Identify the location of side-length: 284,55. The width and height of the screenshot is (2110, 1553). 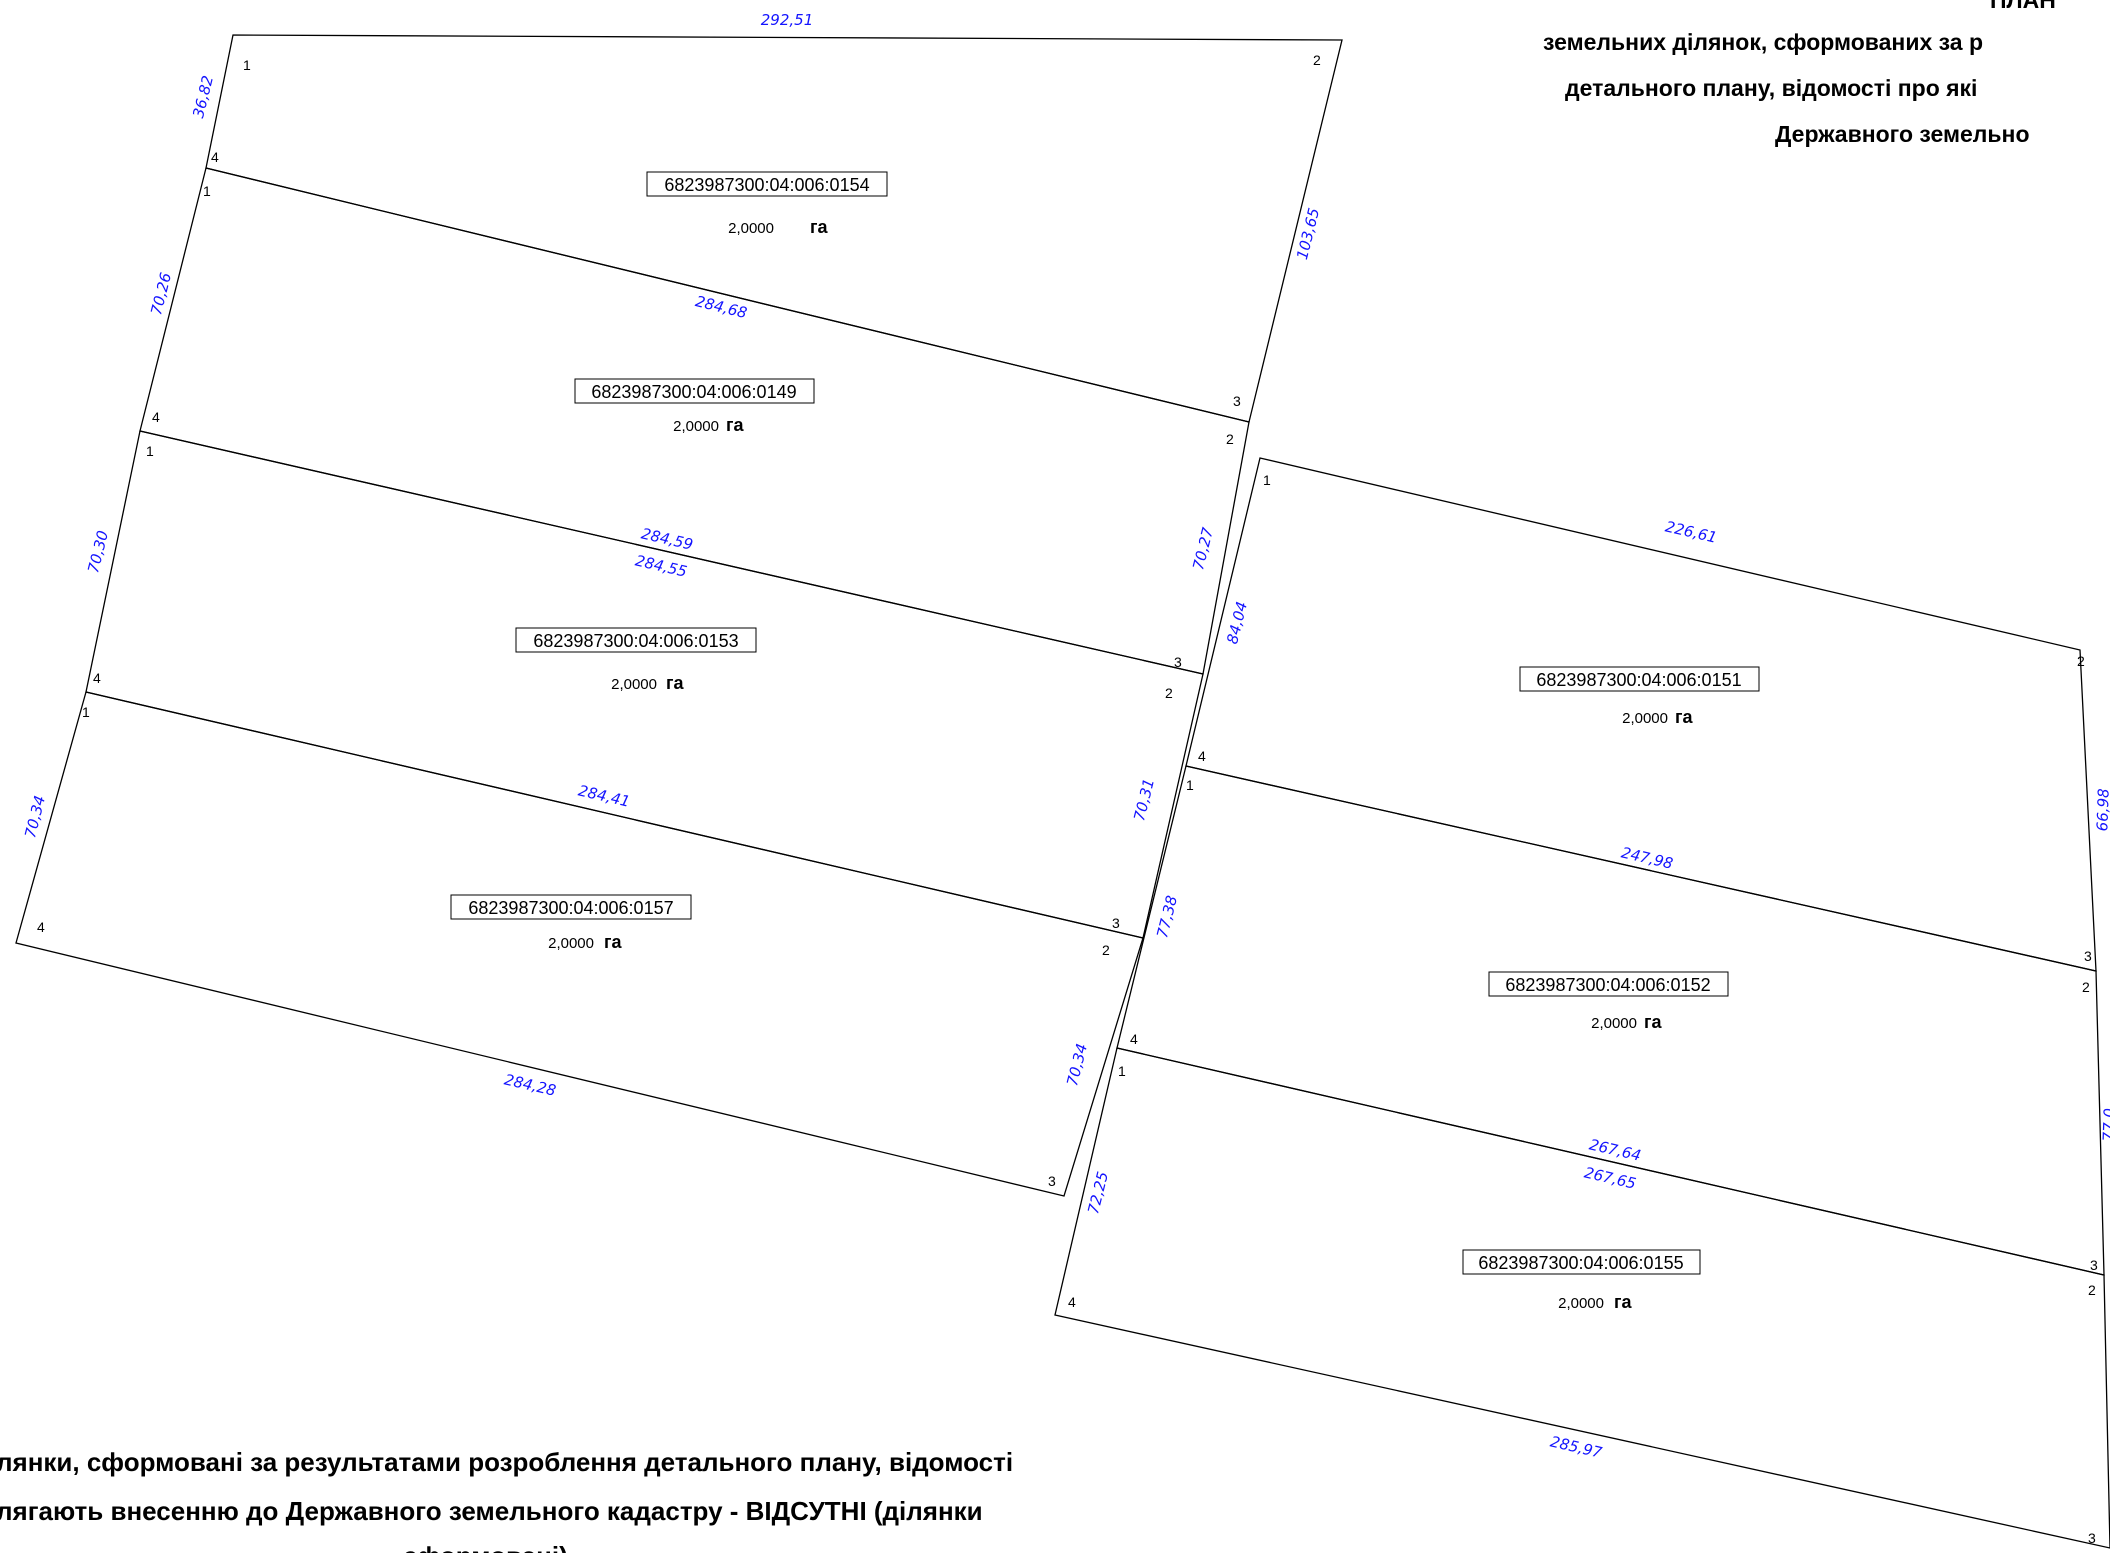
(661, 565).